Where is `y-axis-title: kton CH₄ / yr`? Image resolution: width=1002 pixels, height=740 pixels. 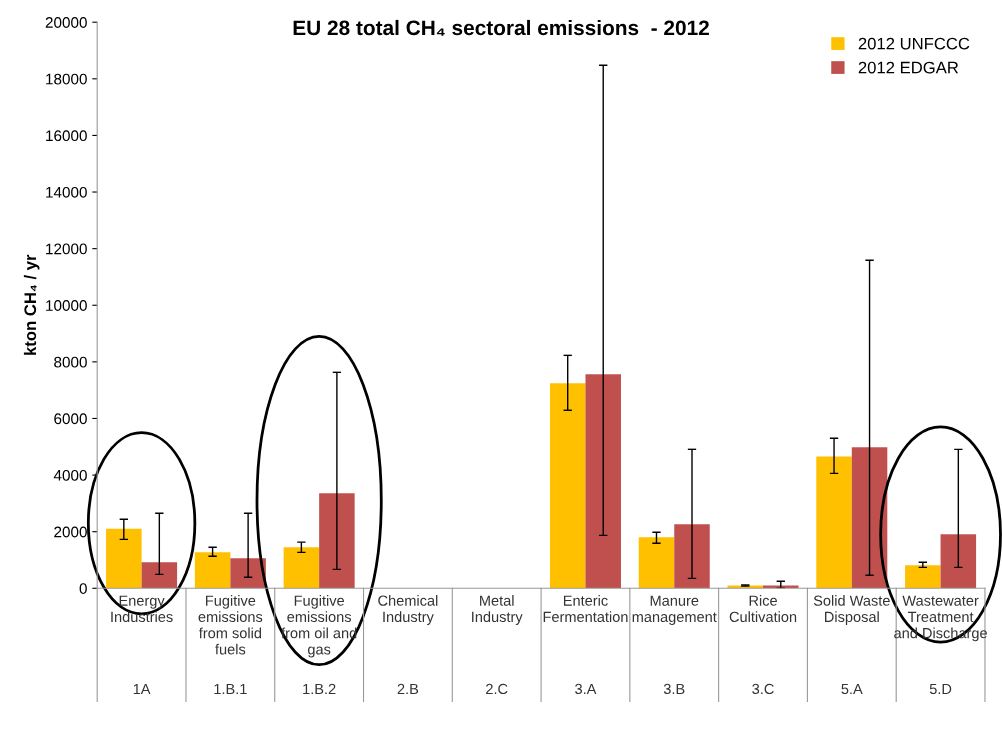 y-axis-title: kton CH₄ / yr is located at coordinates (31, 304).